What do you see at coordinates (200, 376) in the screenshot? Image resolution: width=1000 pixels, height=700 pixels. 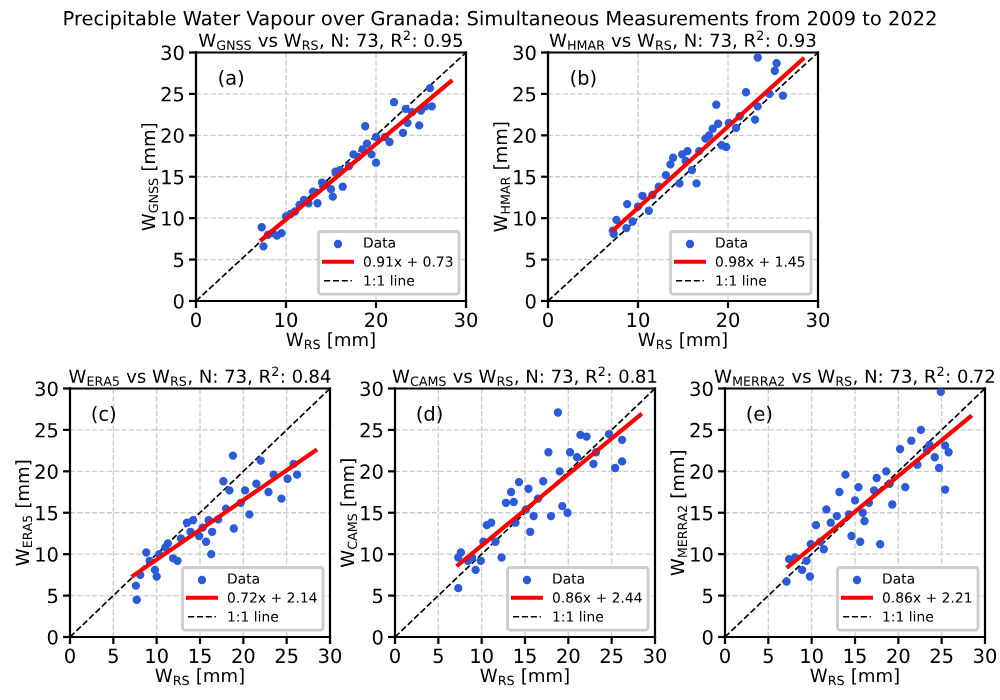 I see `chart-title: W$_{ERA5}$ vs W$_{RS}$, N: 73, R$^{2}$: 0.84` at bounding box center [200, 376].